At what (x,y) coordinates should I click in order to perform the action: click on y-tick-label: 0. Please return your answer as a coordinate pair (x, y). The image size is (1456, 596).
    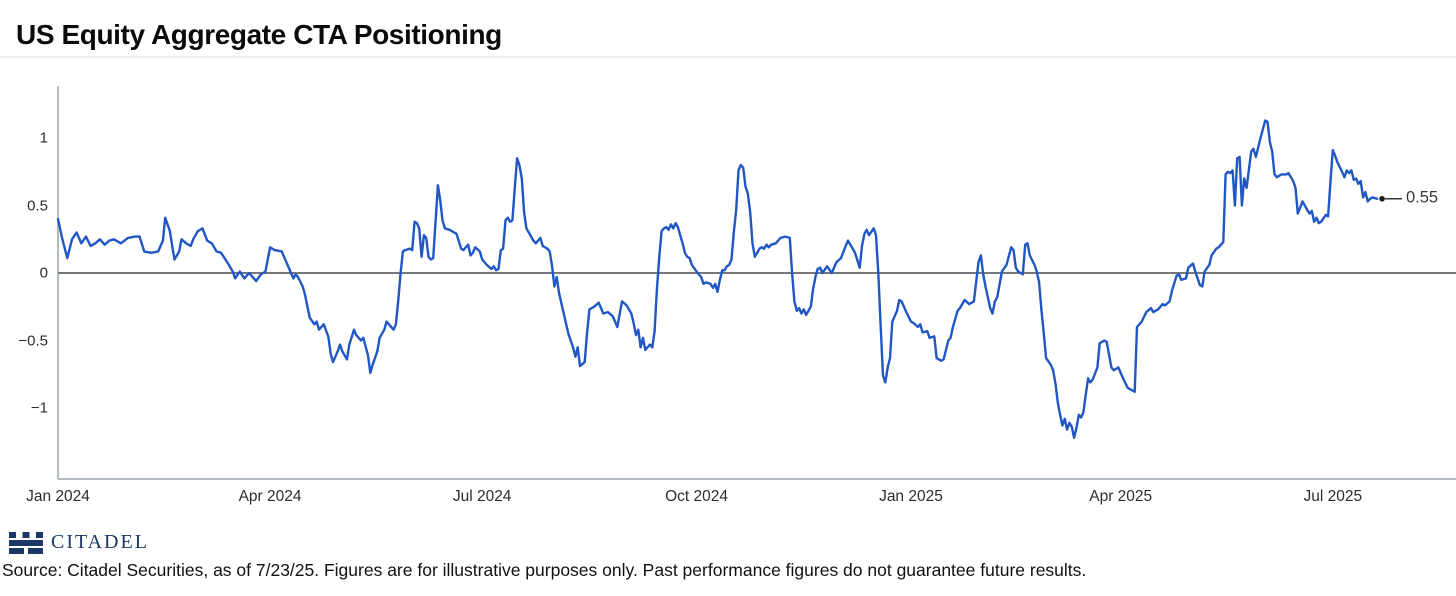
    Looking at the image, I should click on (43, 273).